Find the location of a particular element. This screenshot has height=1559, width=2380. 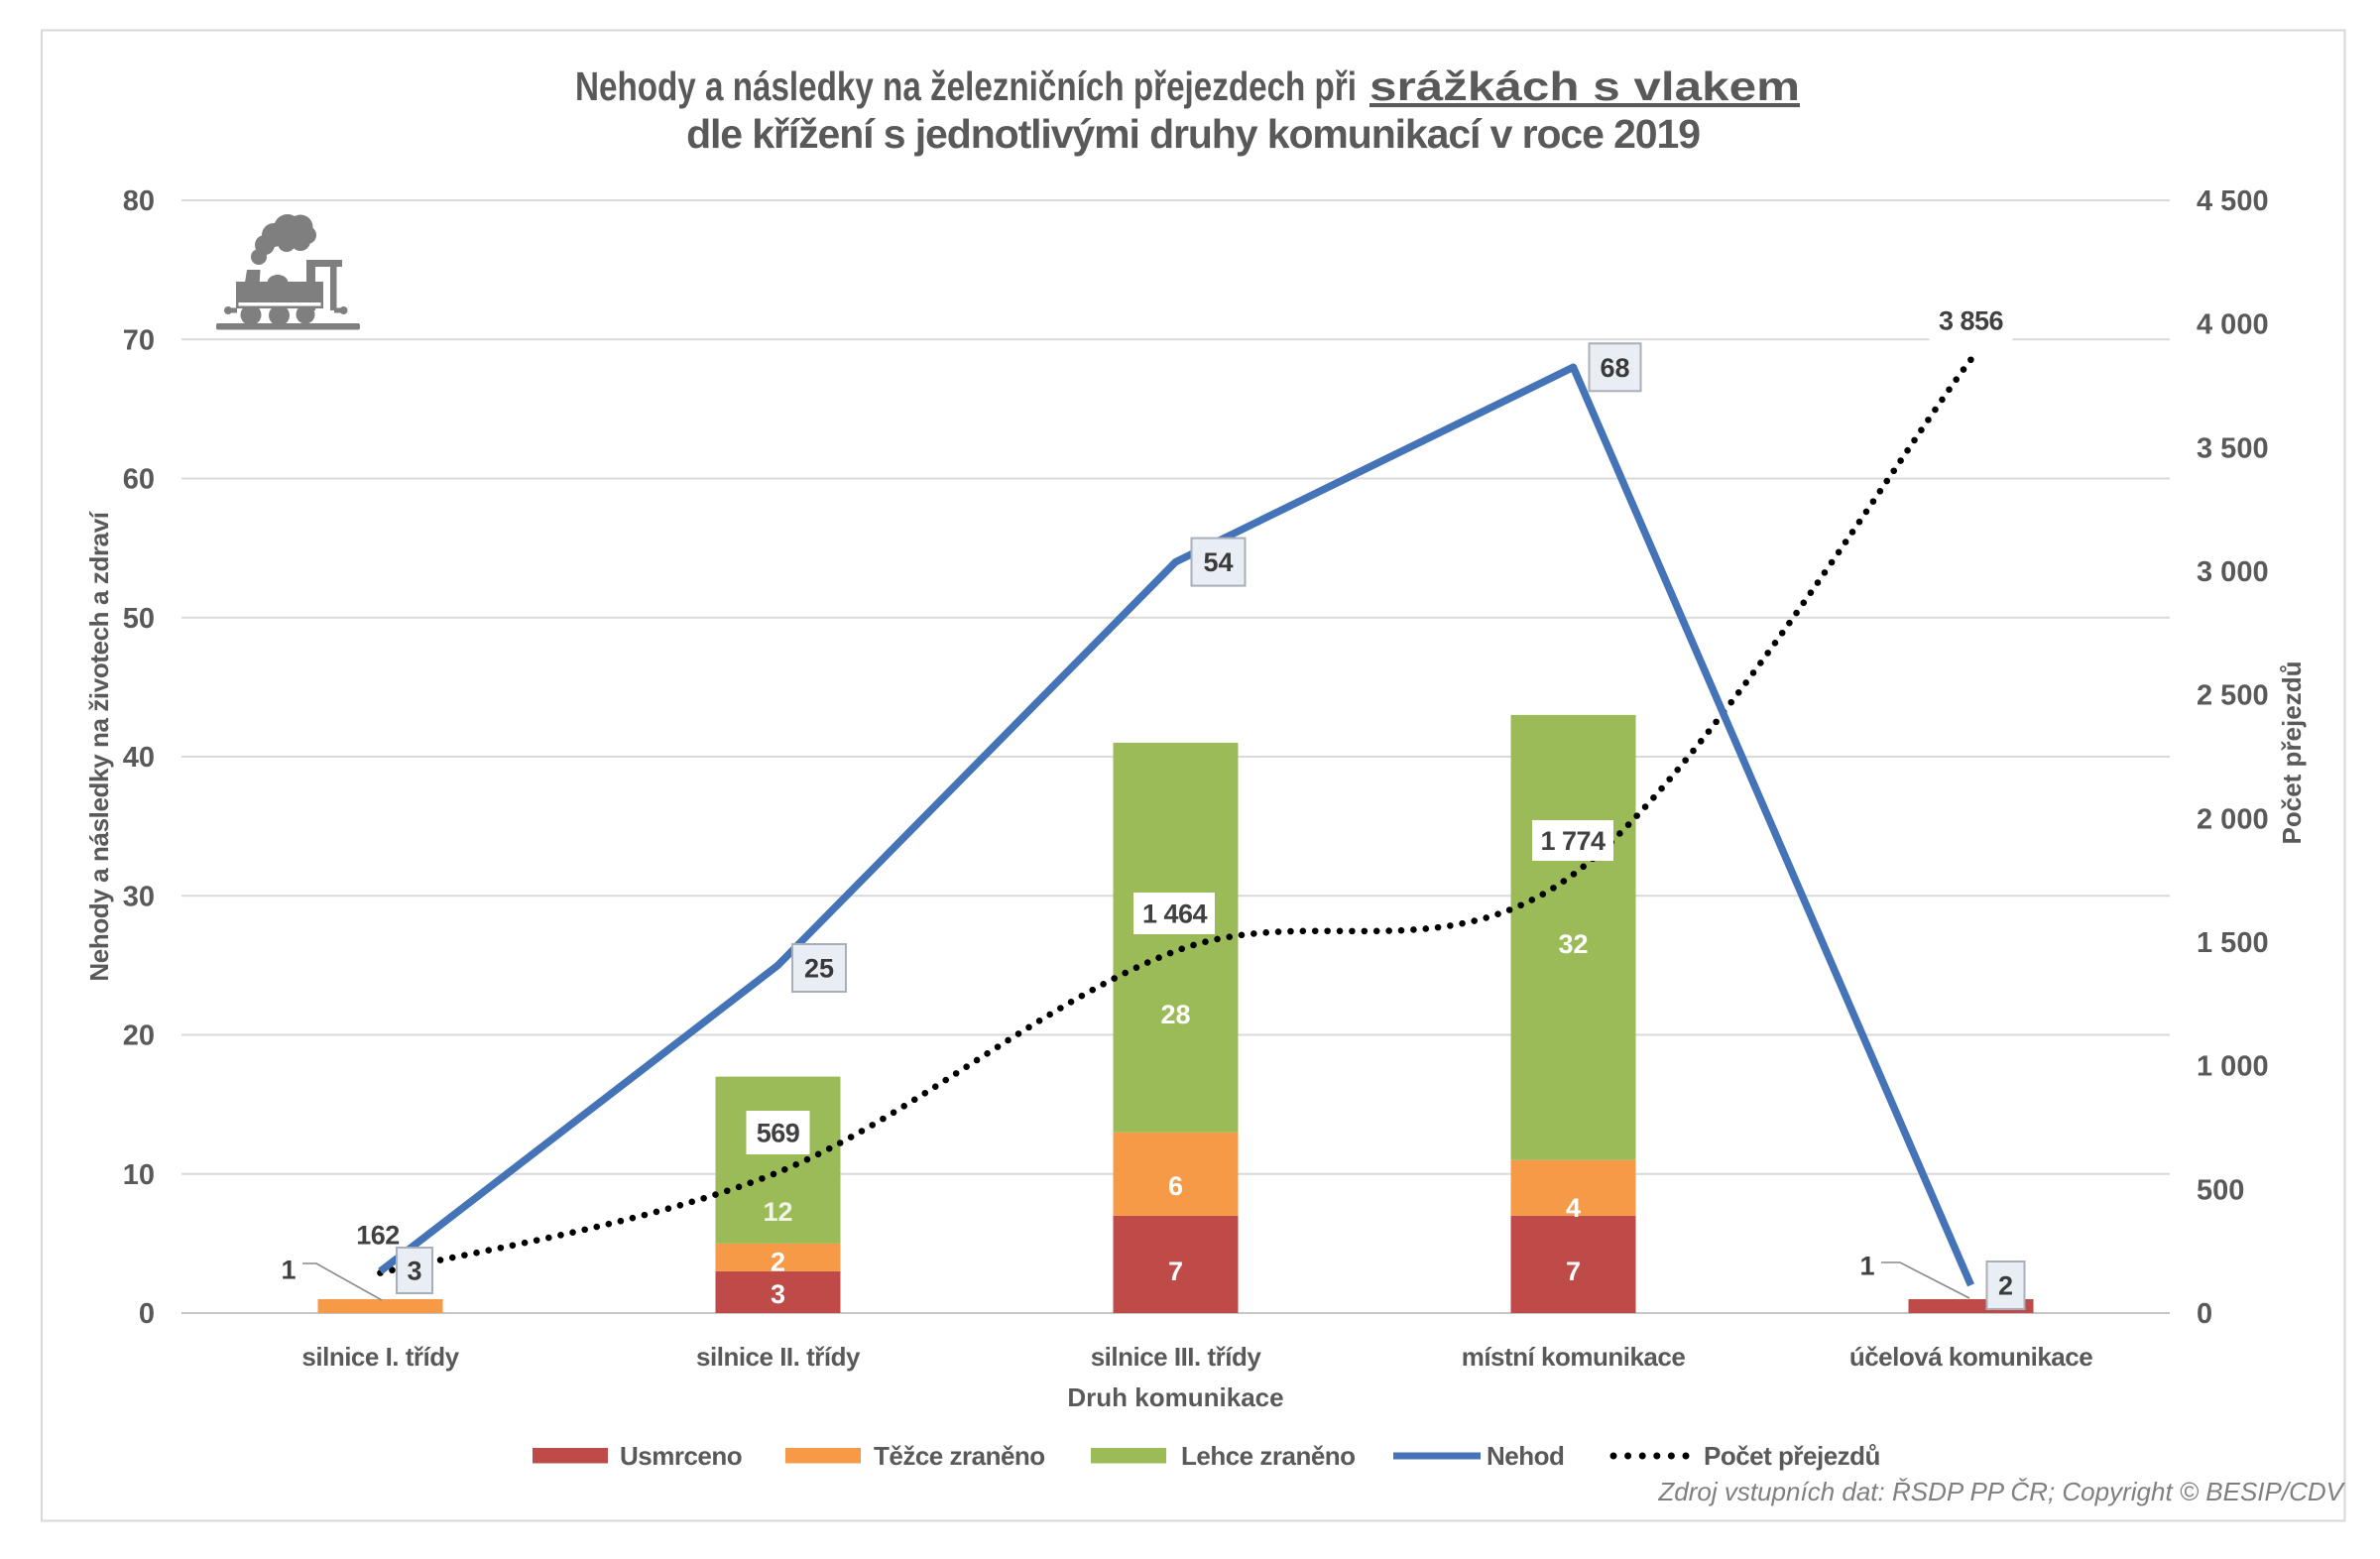

svg-text: Lehce zraněno is located at coordinates (1268, 1456).